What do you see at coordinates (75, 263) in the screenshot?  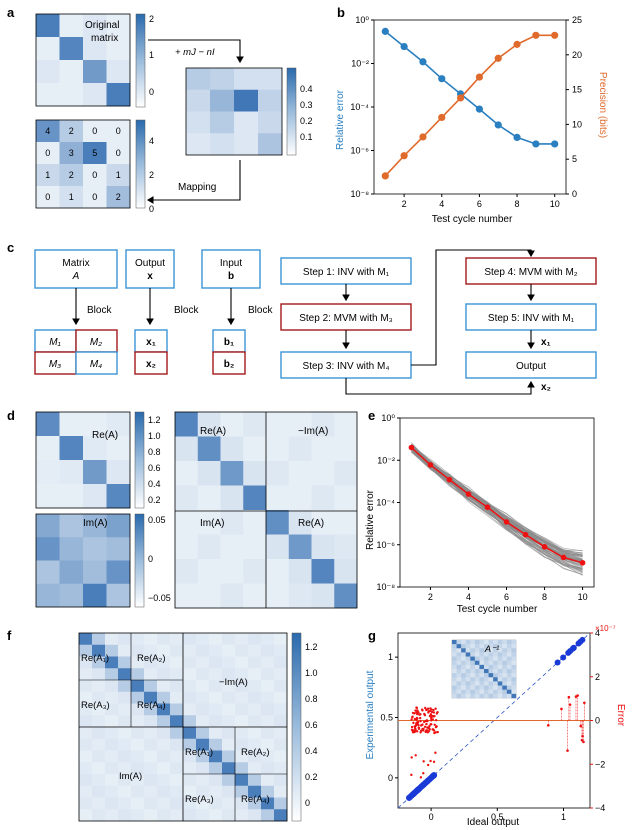 I see `matrix-title: Matrix` at bounding box center [75, 263].